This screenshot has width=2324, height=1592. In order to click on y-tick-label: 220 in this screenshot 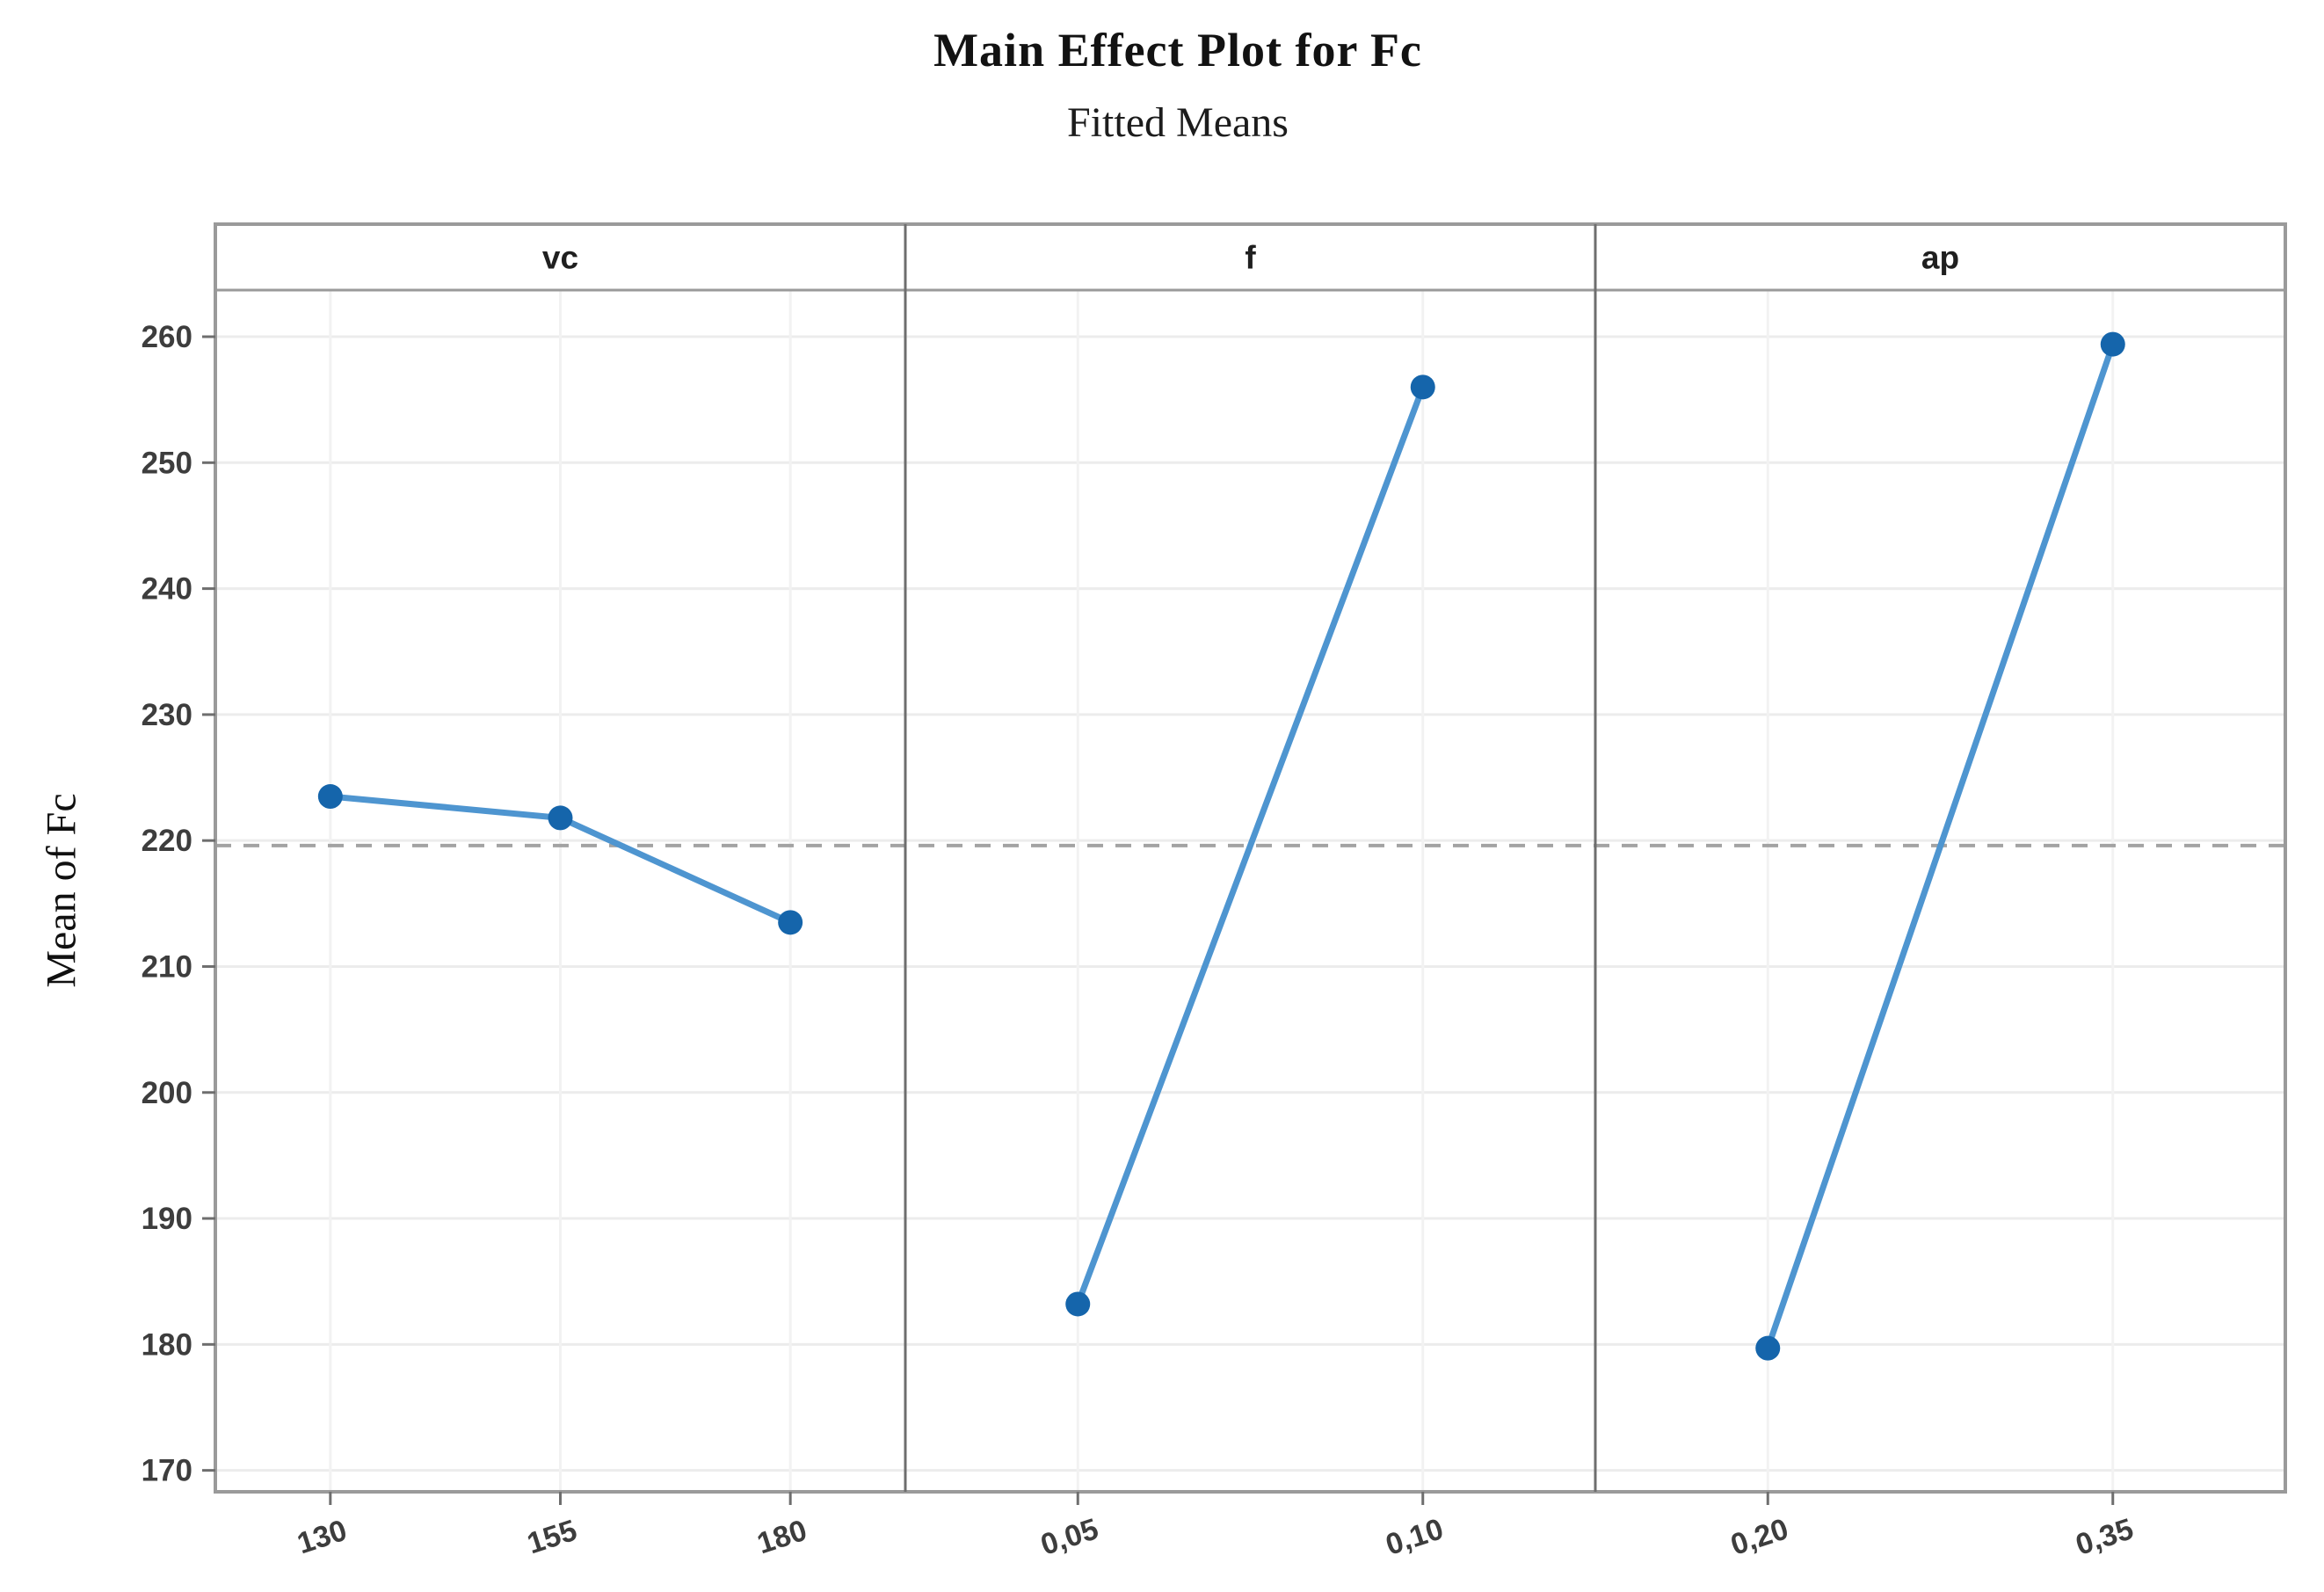, I will do `click(167, 841)`.